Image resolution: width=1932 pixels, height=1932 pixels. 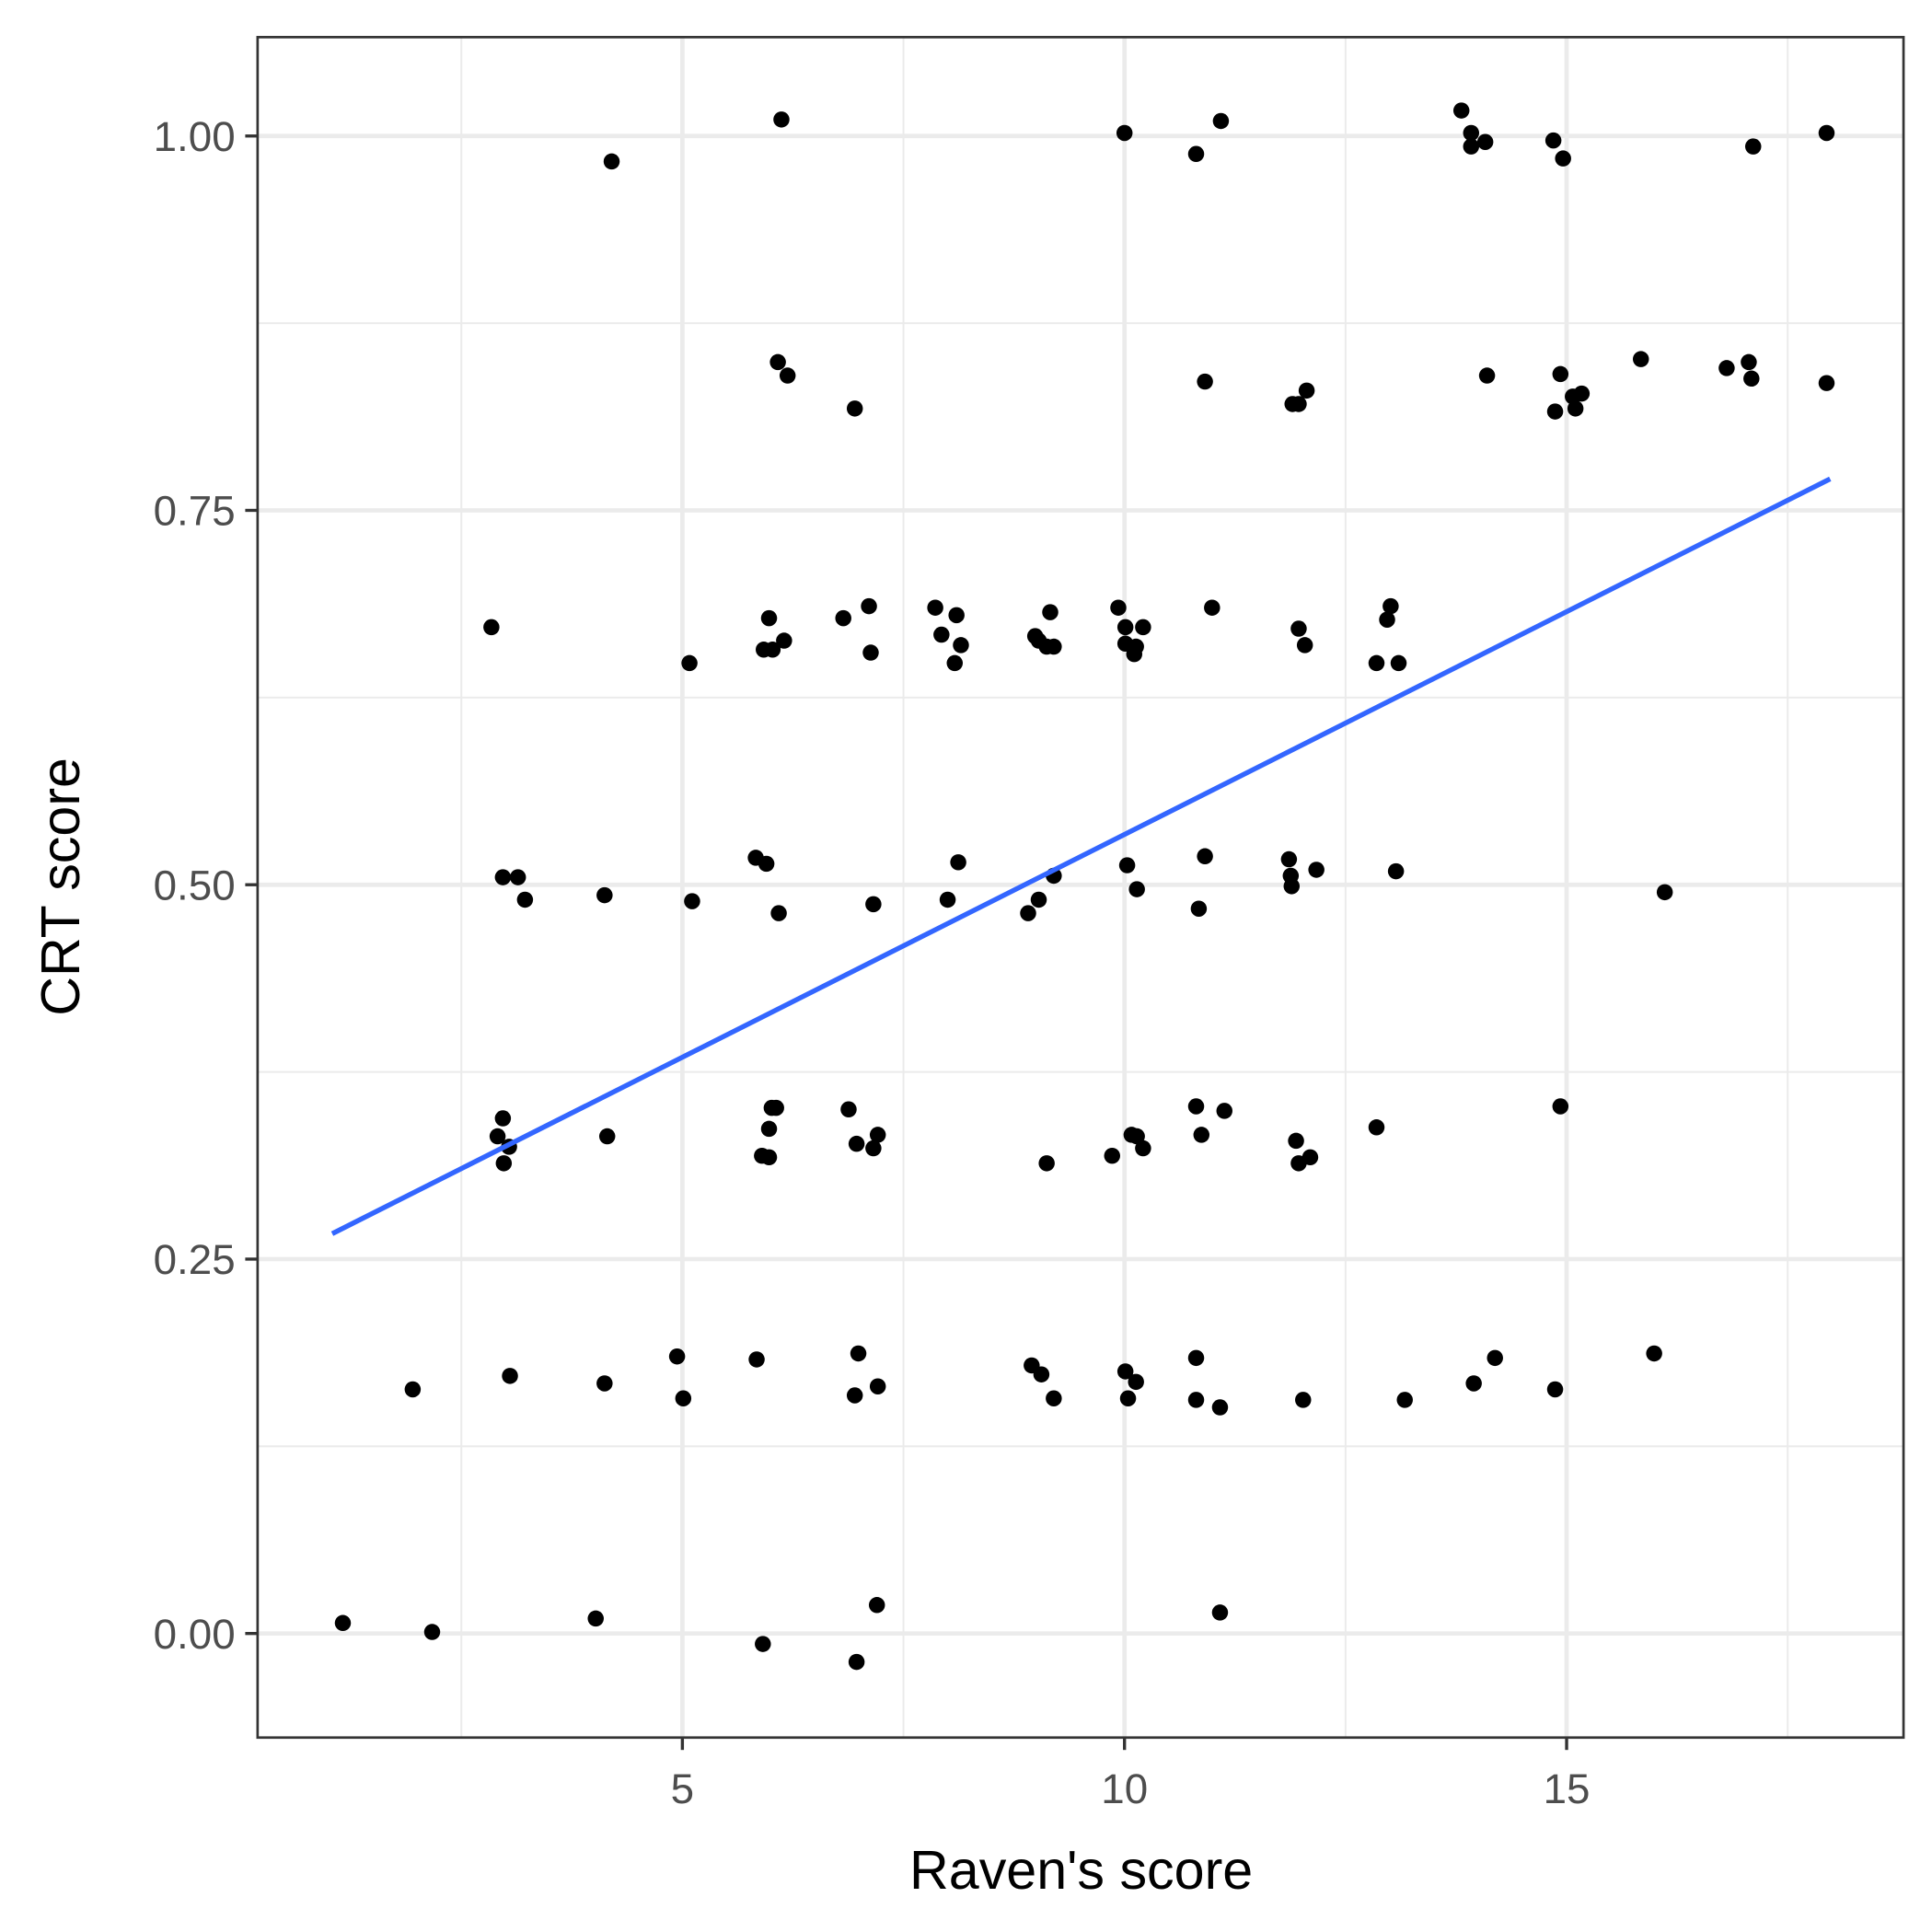 What do you see at coordinates (195, 512) in the screenshot?
I see `y-tick-label: 0.75` at bounding box center [195, 512].